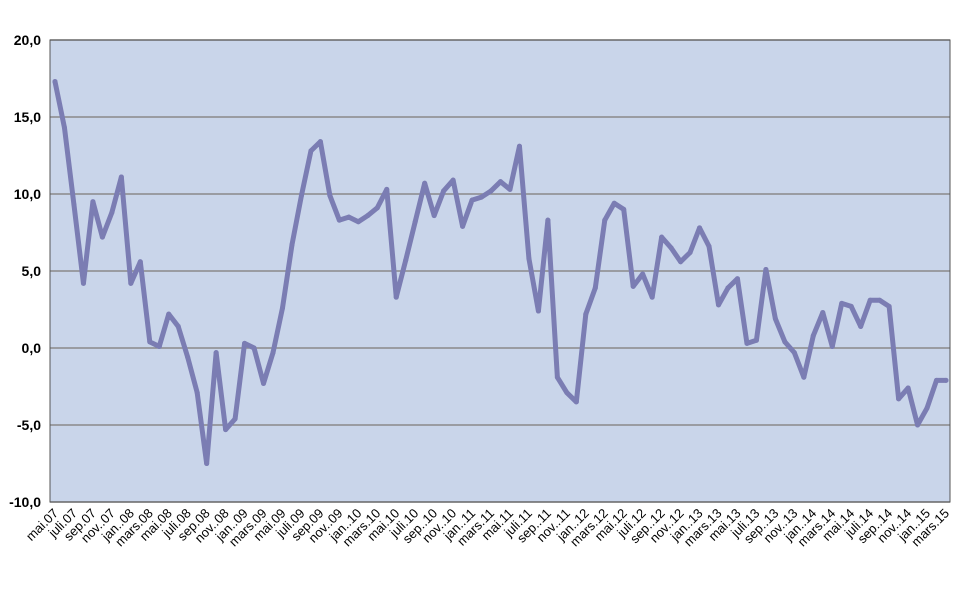  I want to click on y-axis-tick-labels: -10,0 -5,0 0,0 5,0 10,0 15,0 20,0, so click(25, 271).